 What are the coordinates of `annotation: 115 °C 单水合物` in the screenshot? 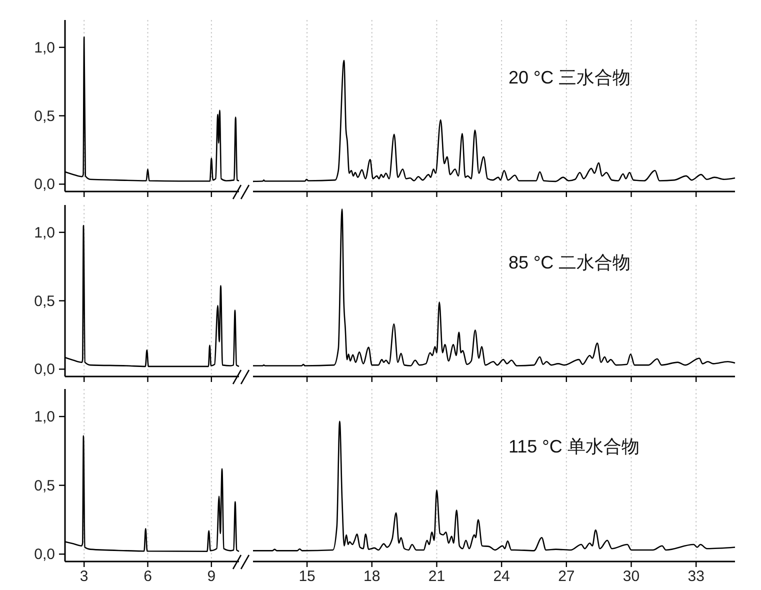 It's located at (574, 446).